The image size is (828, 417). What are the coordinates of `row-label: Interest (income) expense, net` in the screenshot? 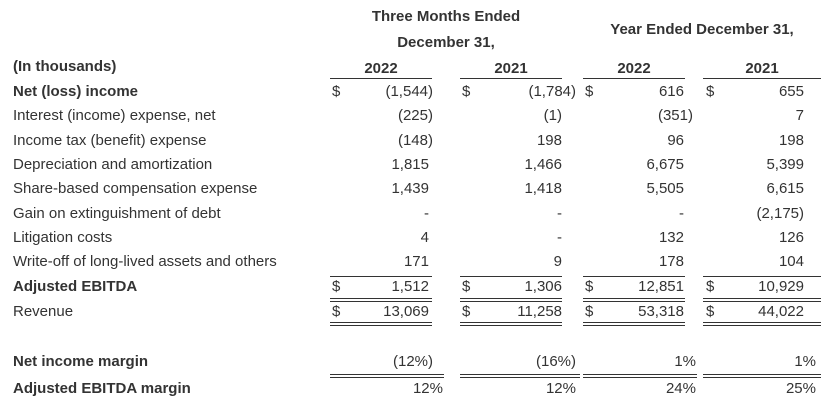 It's located at (114, 115).